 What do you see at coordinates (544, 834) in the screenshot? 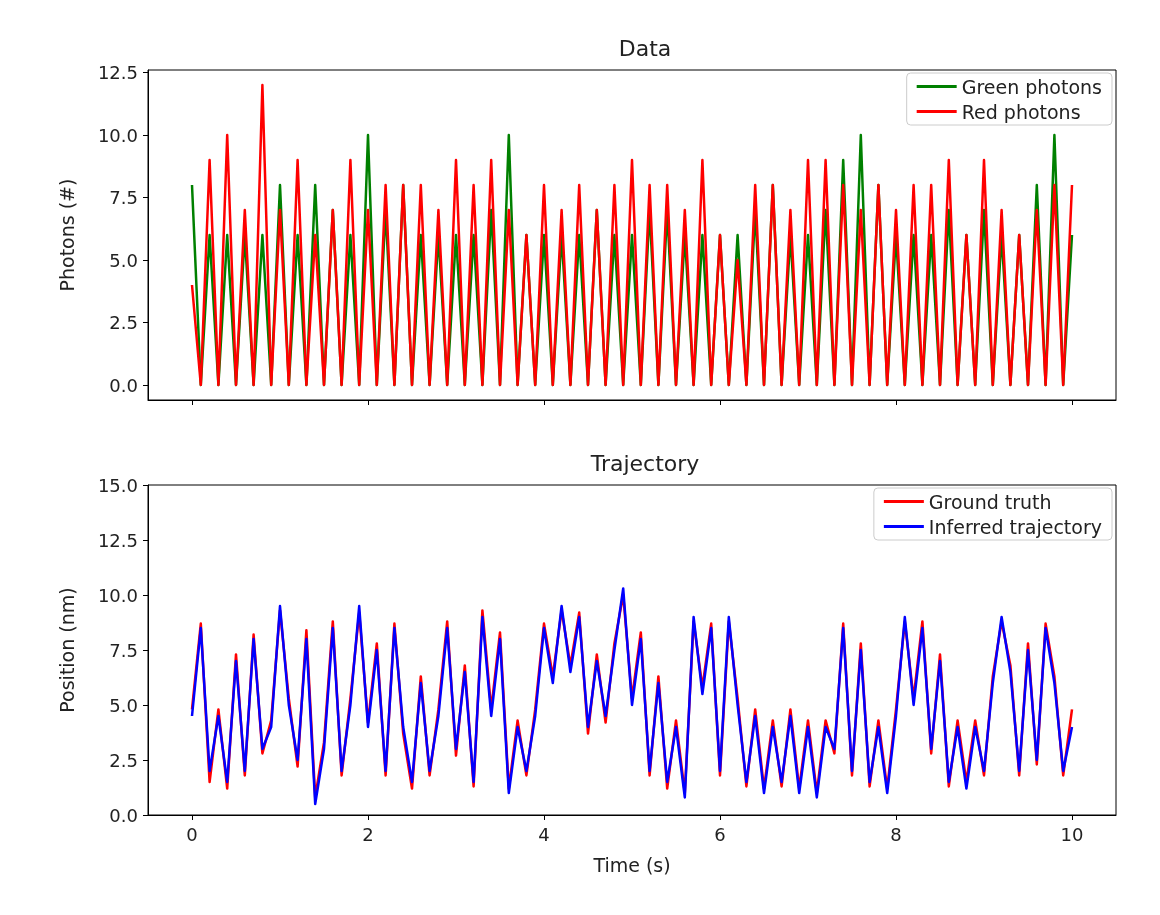
I see `x-tick-label: 4` at bounding box center [544, 834].